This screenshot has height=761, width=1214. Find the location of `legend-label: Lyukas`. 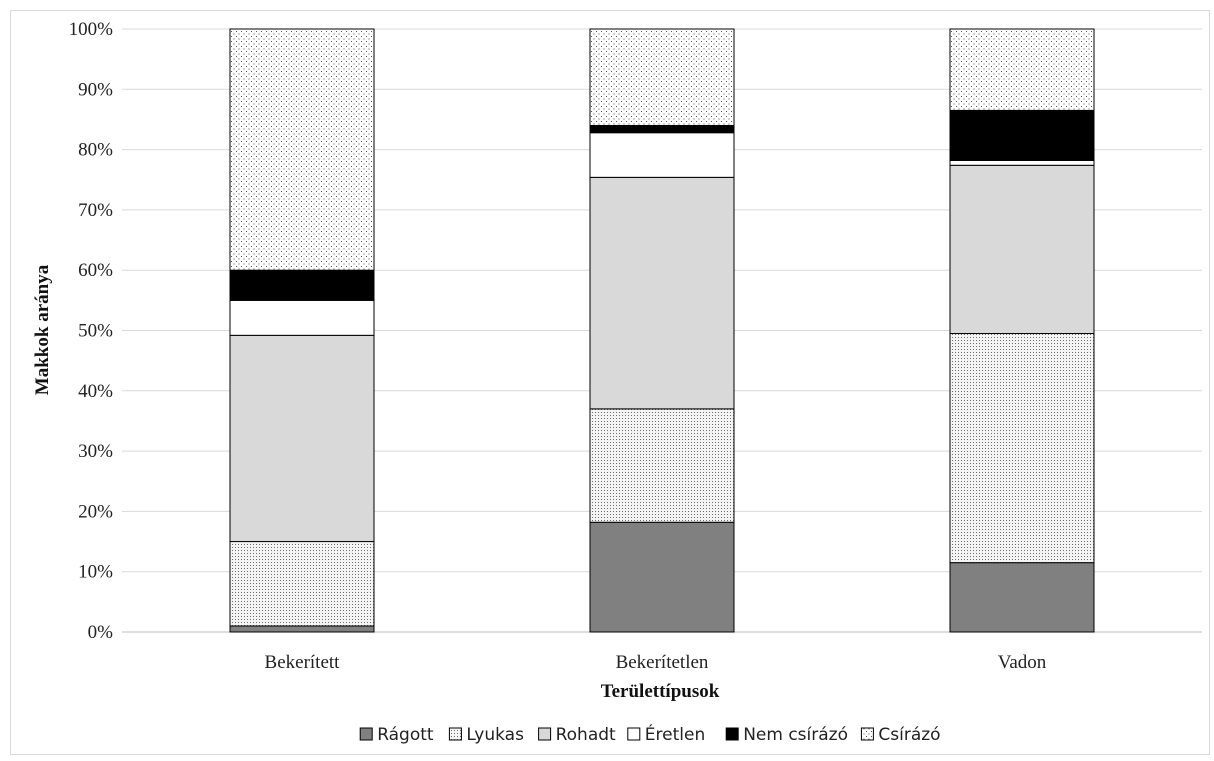

legend-label: Lyukas is located at coordinates (495, 735).